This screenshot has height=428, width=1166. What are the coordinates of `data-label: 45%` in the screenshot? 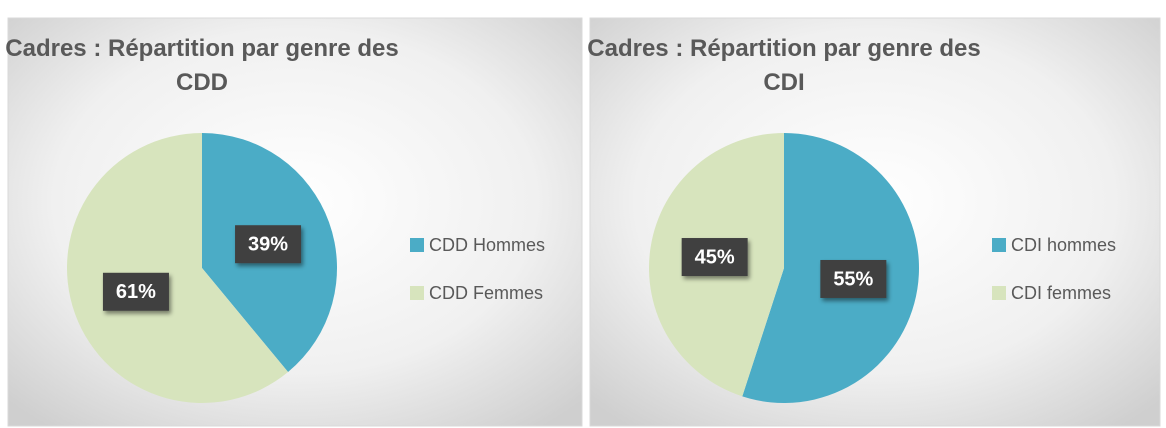 It's located at (715, 257).